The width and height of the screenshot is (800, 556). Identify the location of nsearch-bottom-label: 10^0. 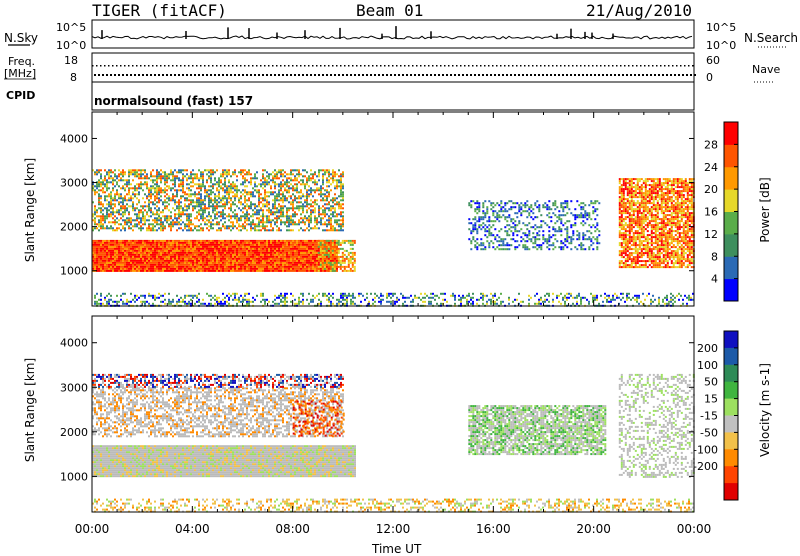
(721, 45).